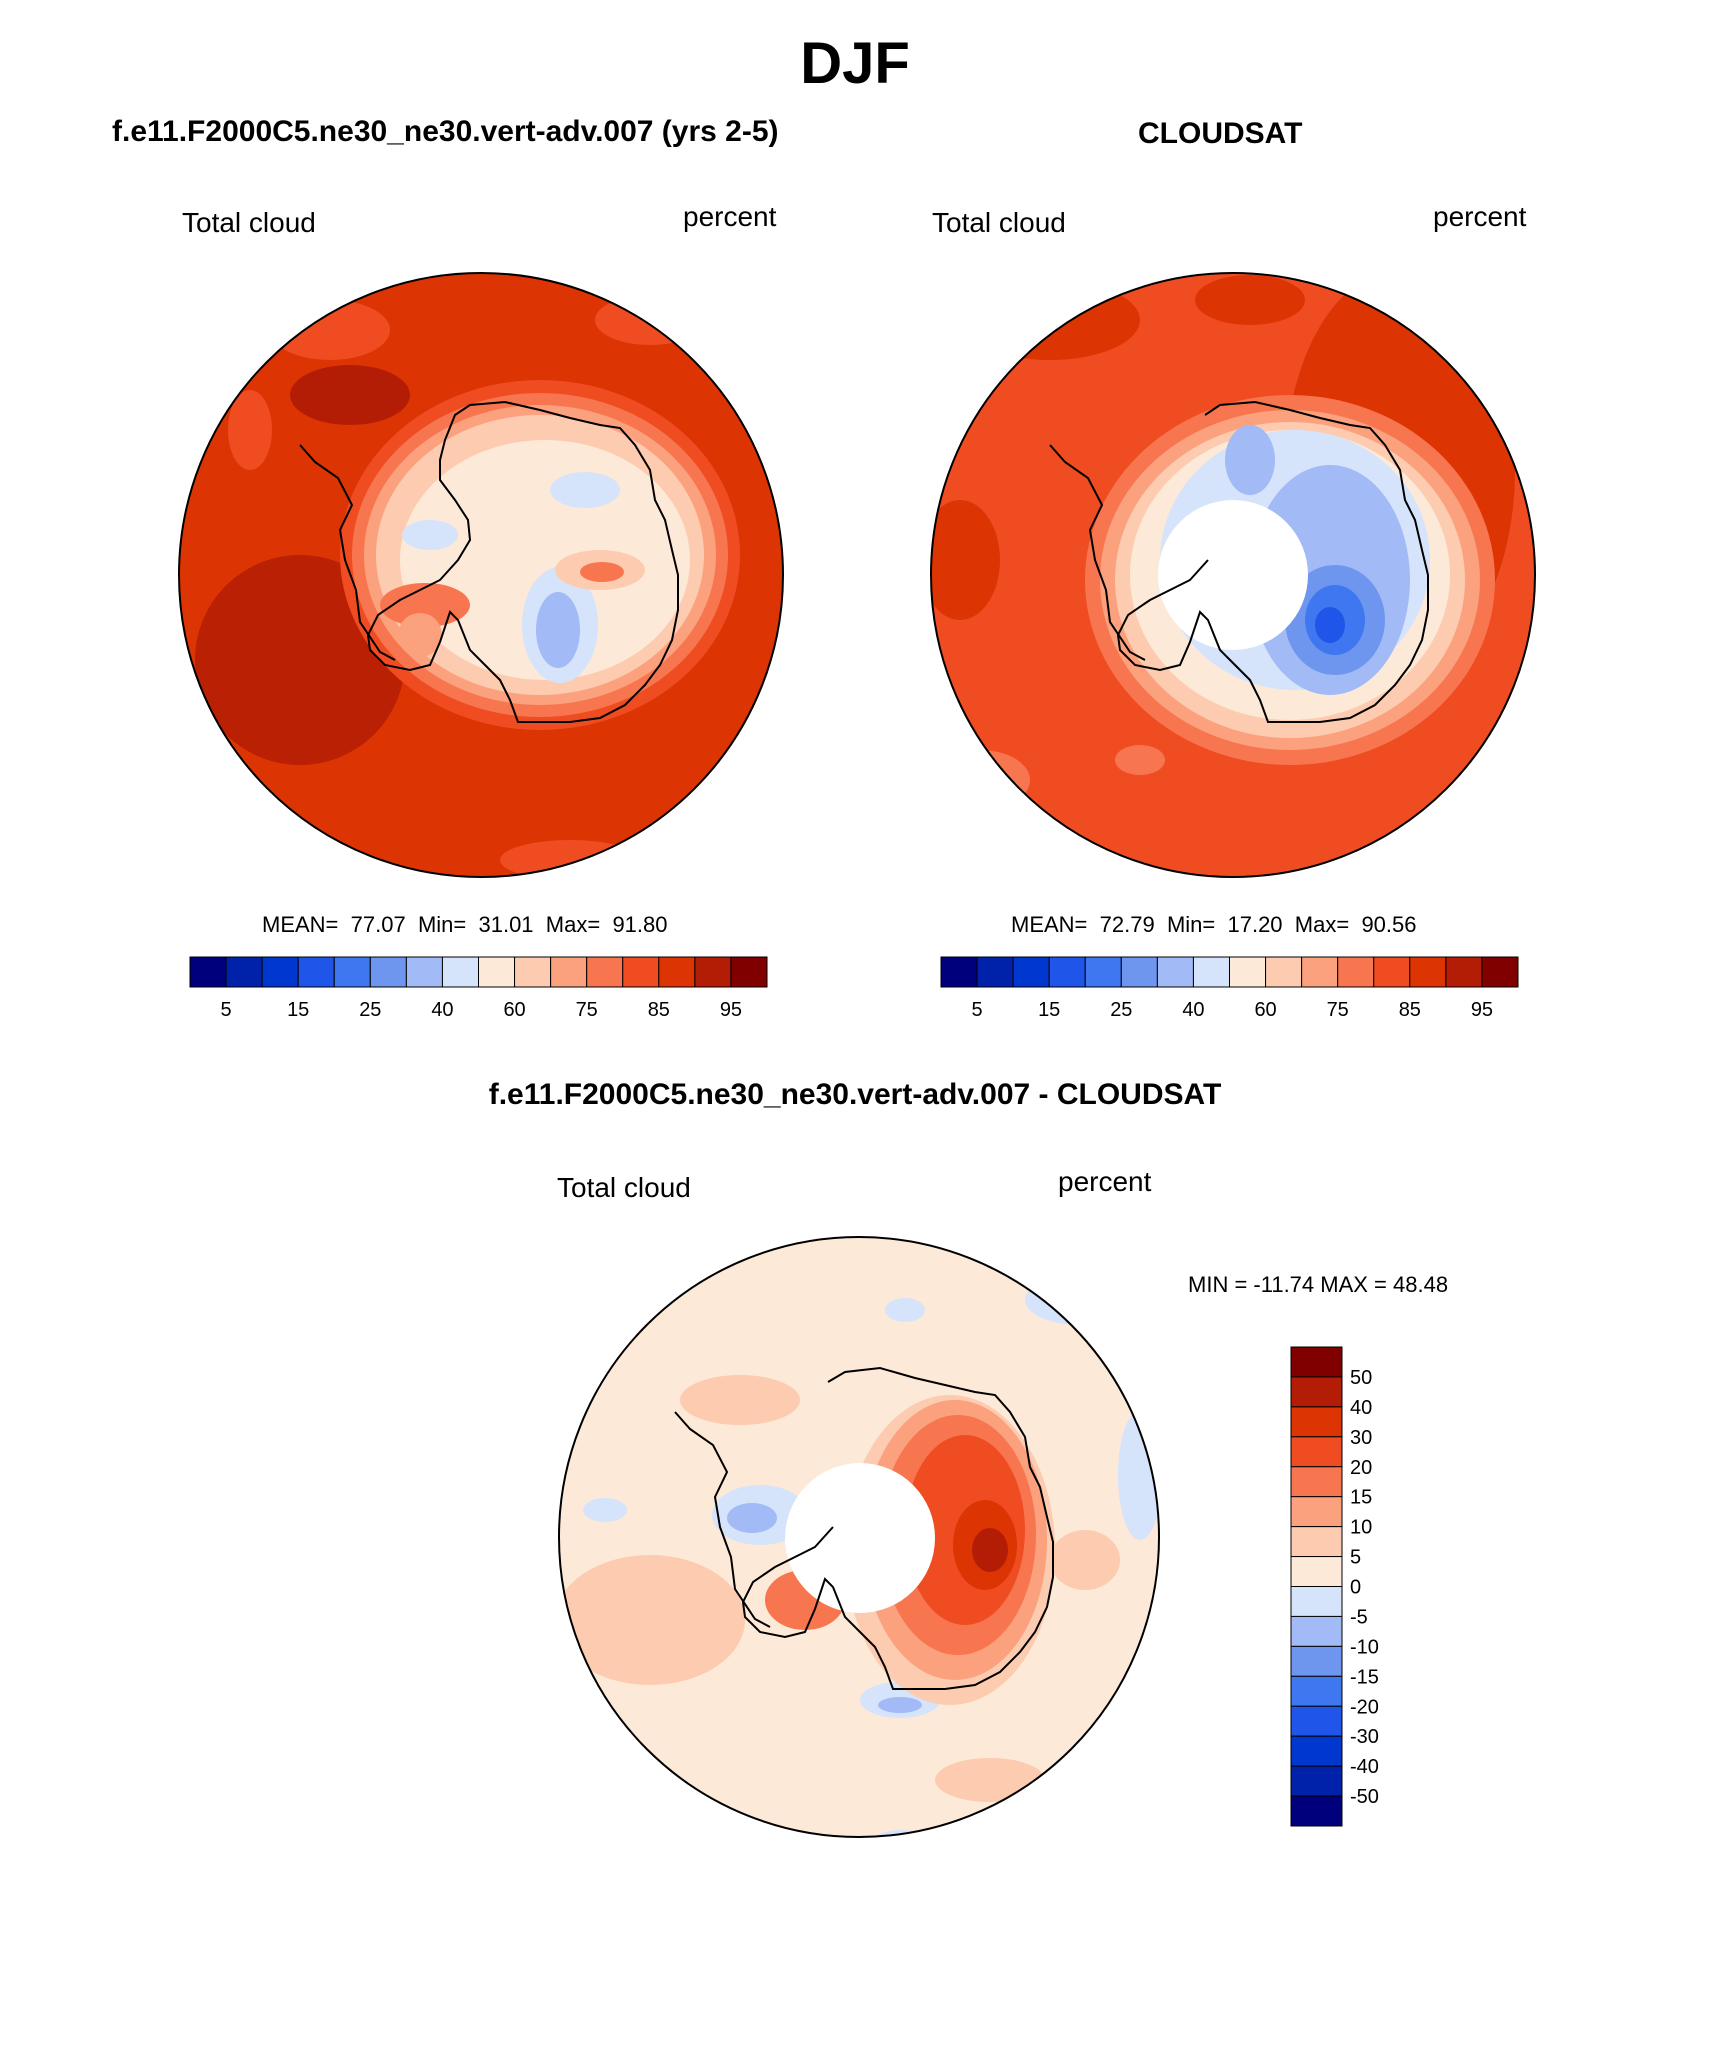 The image size is (1710, 2061). What do you see at coordinates (1121, 1010) in the screenshot?
I see `right-colorbar-tick-label: 25` at bounding box center [1121, 1010].